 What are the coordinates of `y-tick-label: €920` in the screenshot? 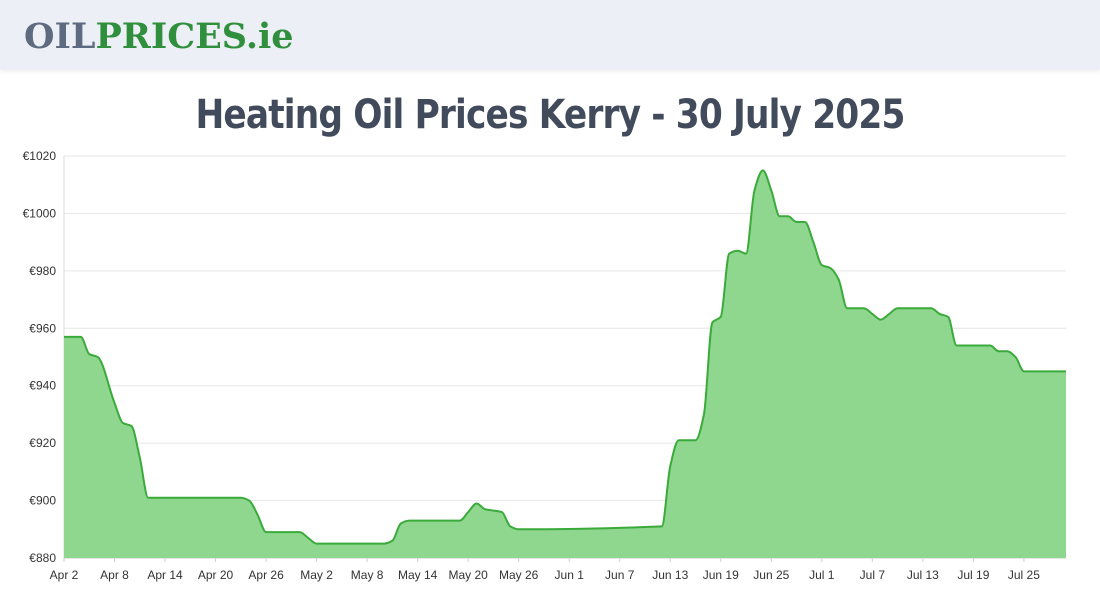 It's located at (42, 443).